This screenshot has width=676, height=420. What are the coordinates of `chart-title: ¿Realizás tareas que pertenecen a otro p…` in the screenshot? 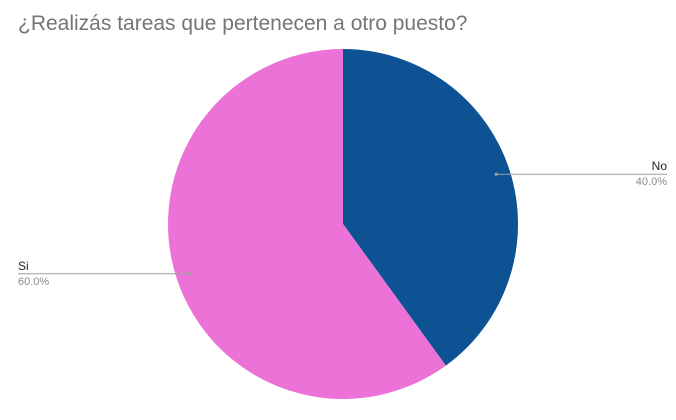 It's located at (243, 23).